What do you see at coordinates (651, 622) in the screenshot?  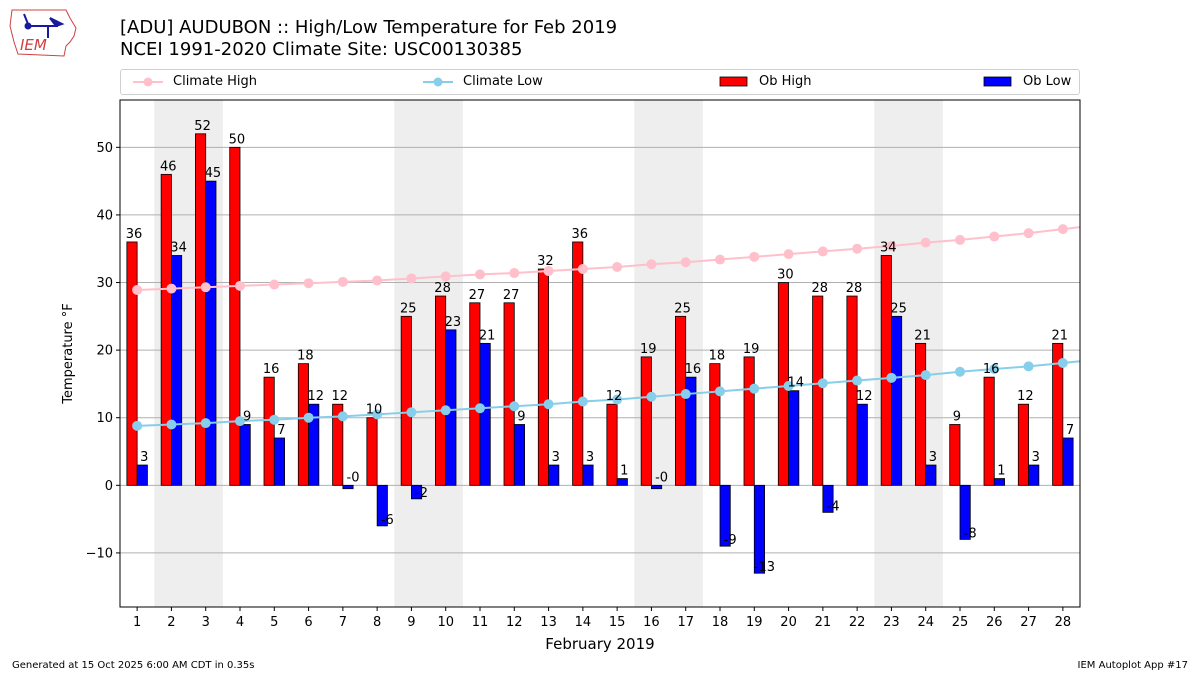 I see `x-tick-label: 16` at bounding box center [651, 622].